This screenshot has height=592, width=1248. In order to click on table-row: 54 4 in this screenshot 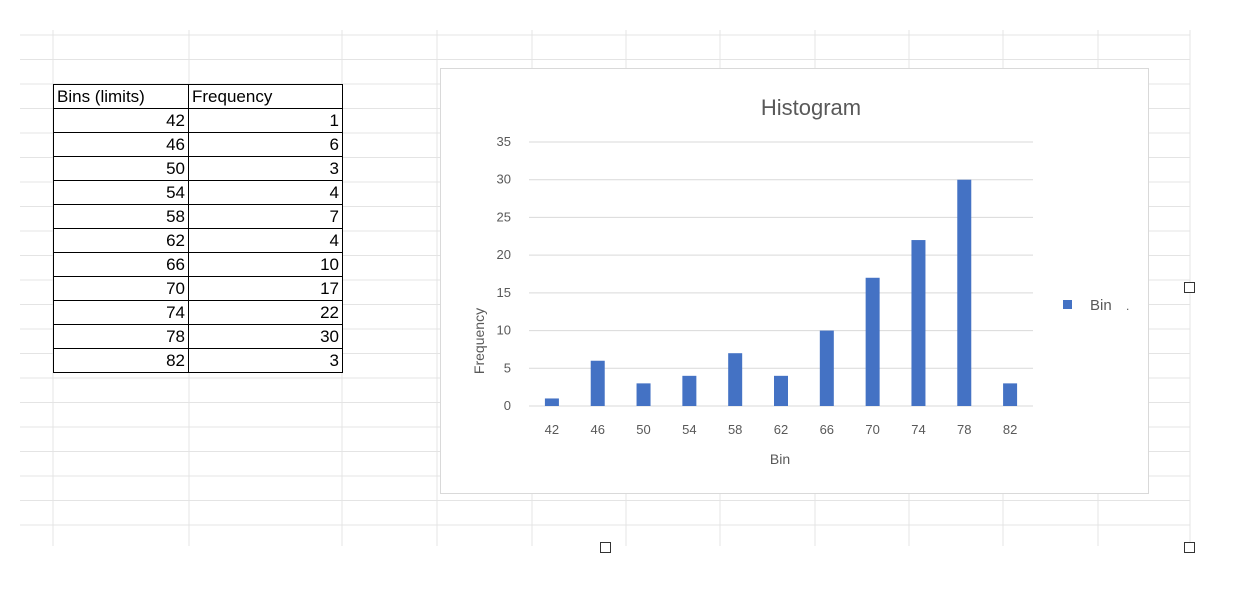, I will do `click(198, 192)`.